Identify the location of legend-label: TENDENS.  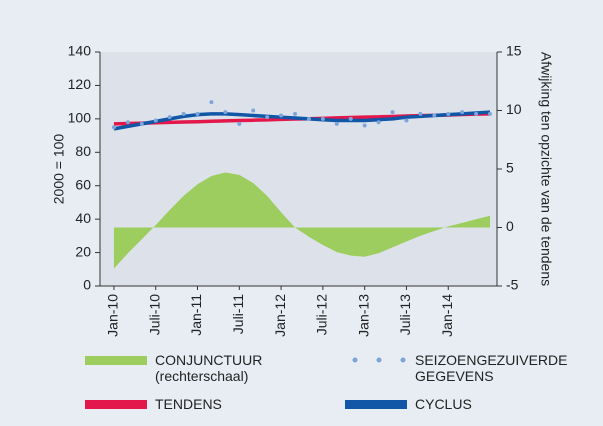
(188, 404).